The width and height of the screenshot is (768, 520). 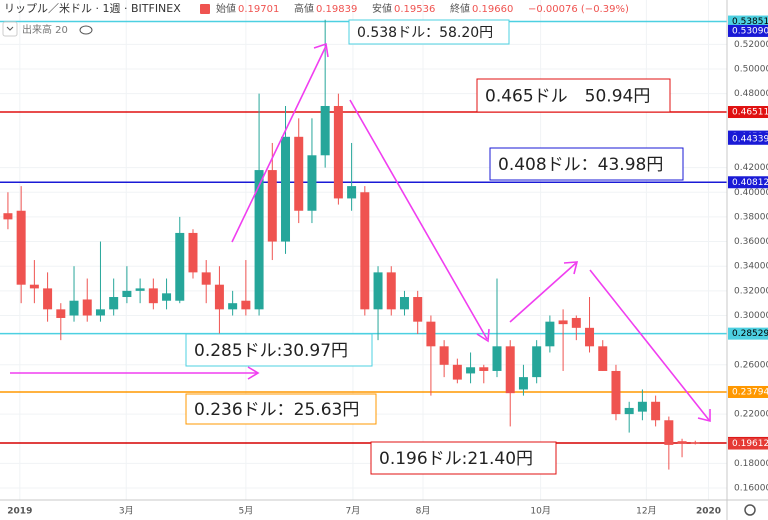 What do you see at coordinates (708, 512) in the screenshot?
I see `x-tick-label: 2020` at bounding box center [708, 512].